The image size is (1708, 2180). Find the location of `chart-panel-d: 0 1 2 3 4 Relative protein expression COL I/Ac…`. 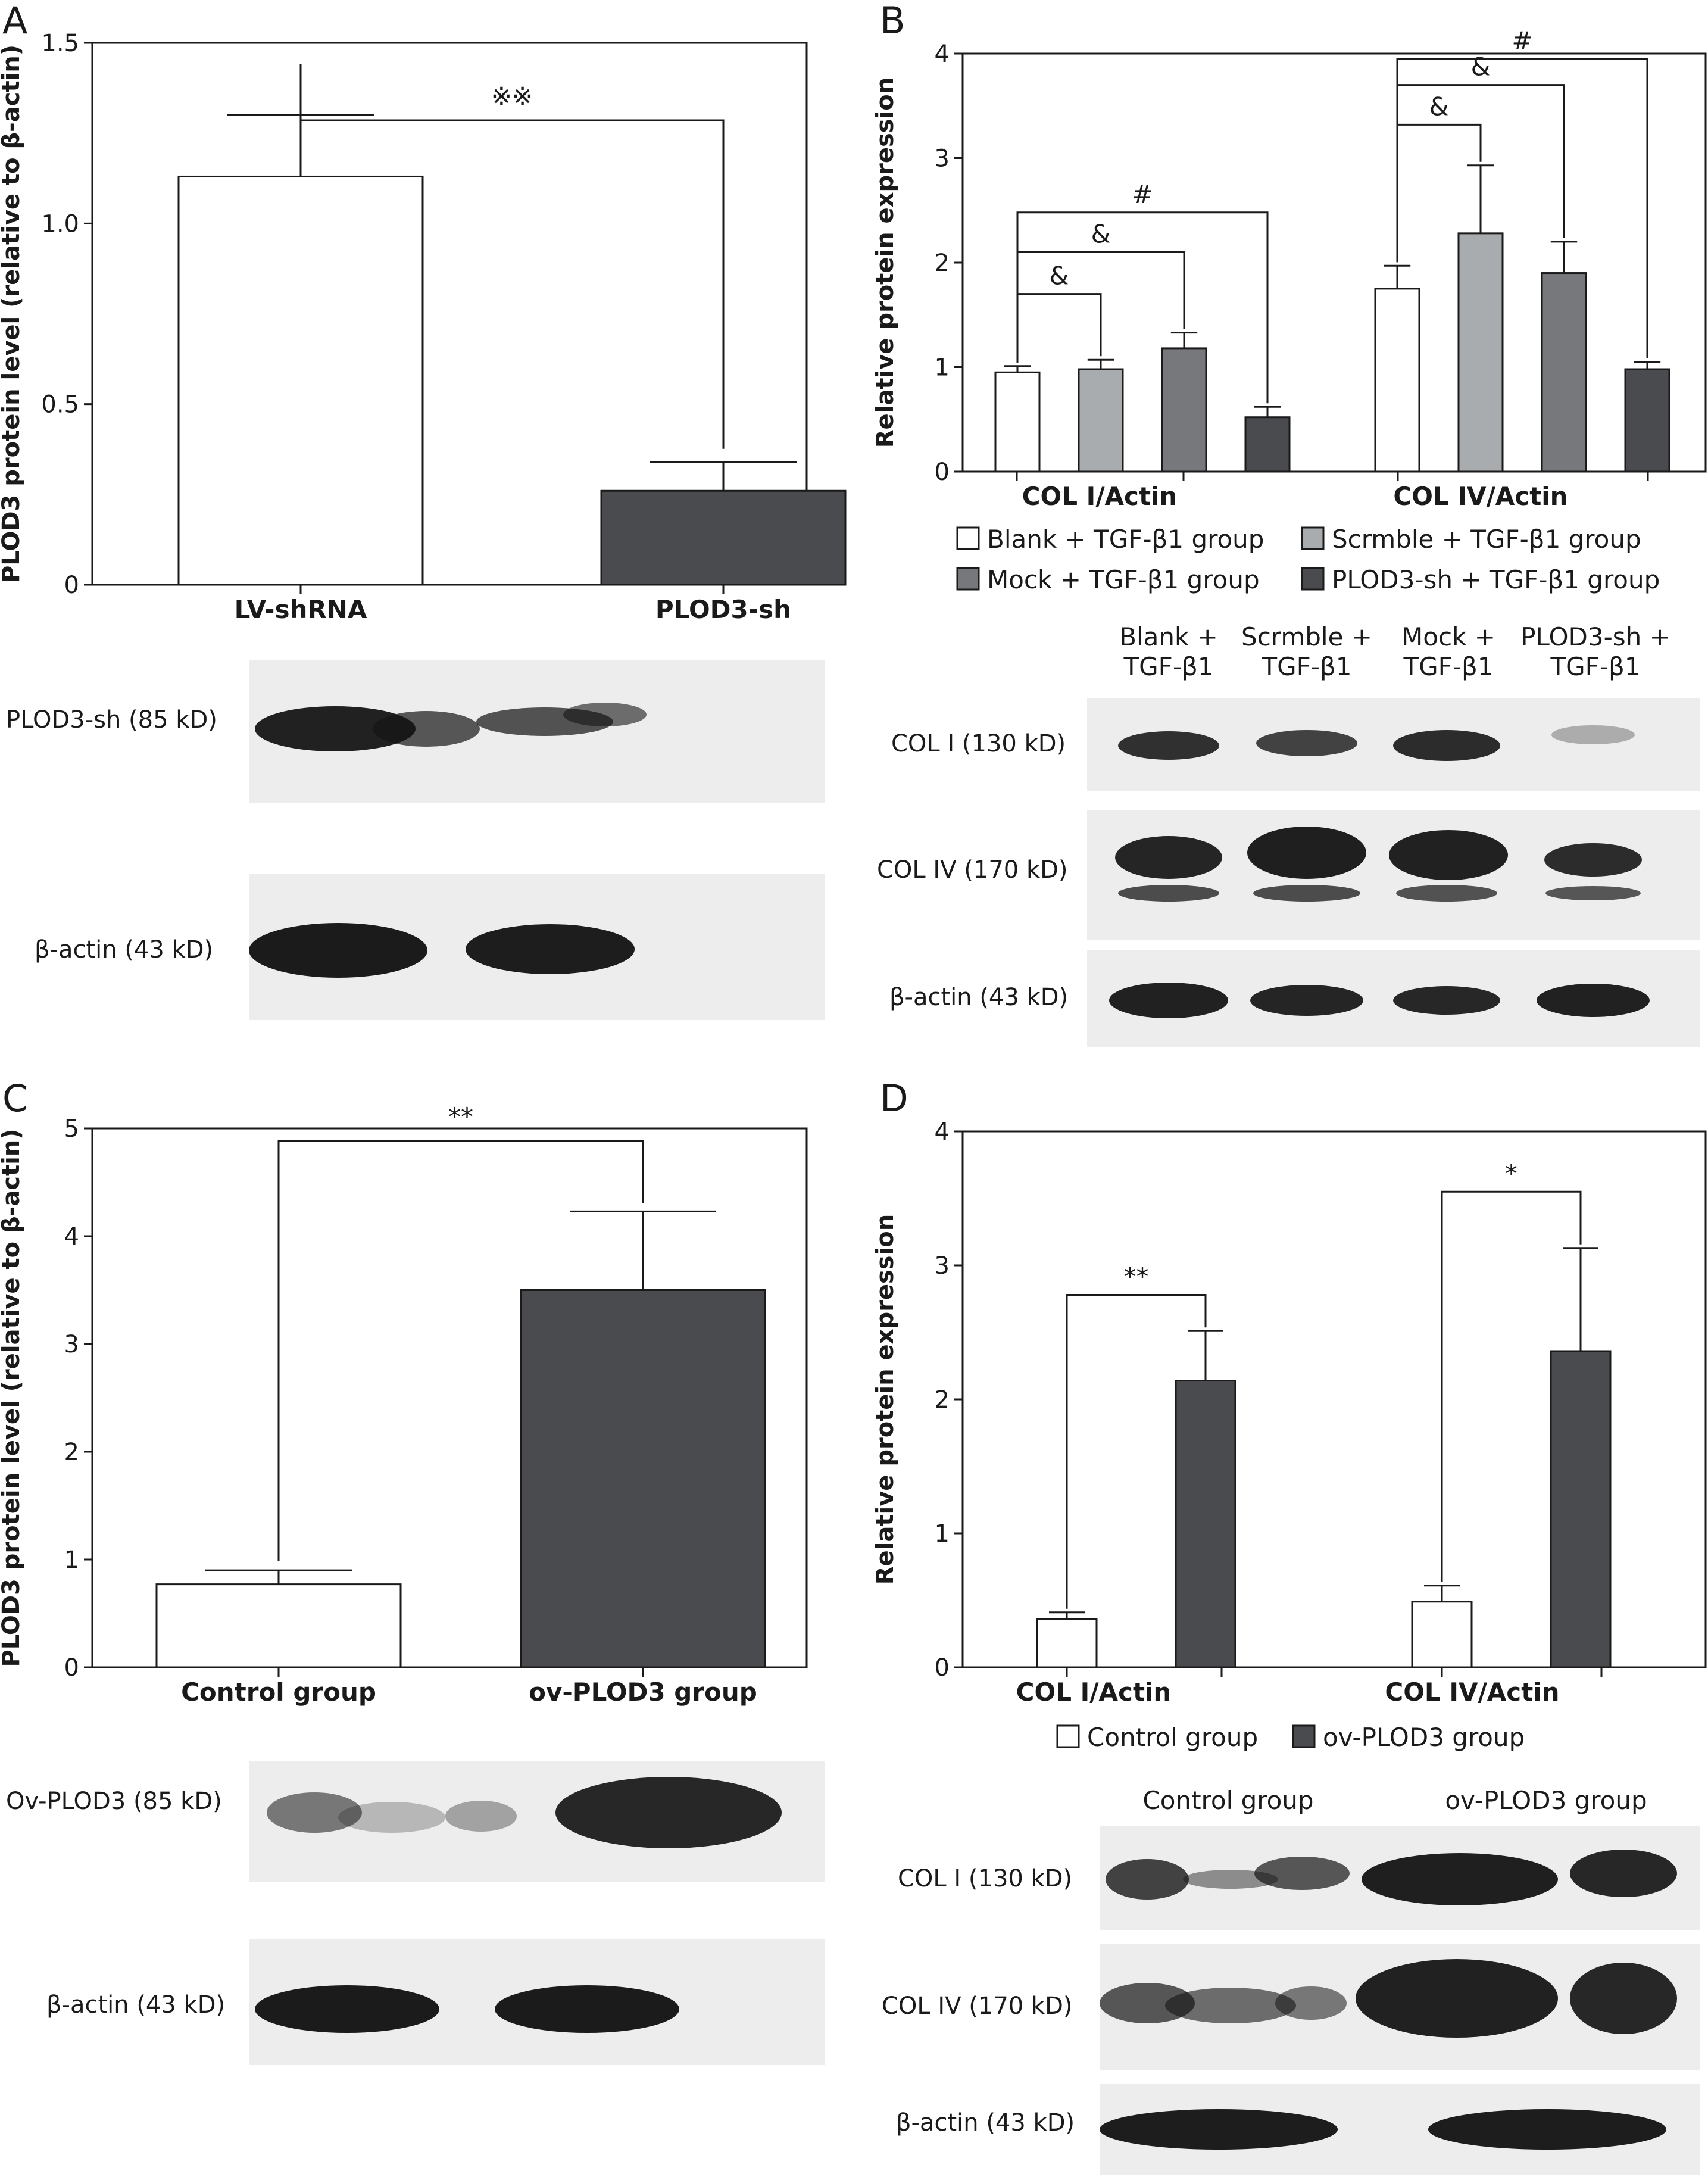

chart-panel-d: 0 1 2 3 4 Relative protein expression COL I/Ac… is located at coordinates (1290, 1435).